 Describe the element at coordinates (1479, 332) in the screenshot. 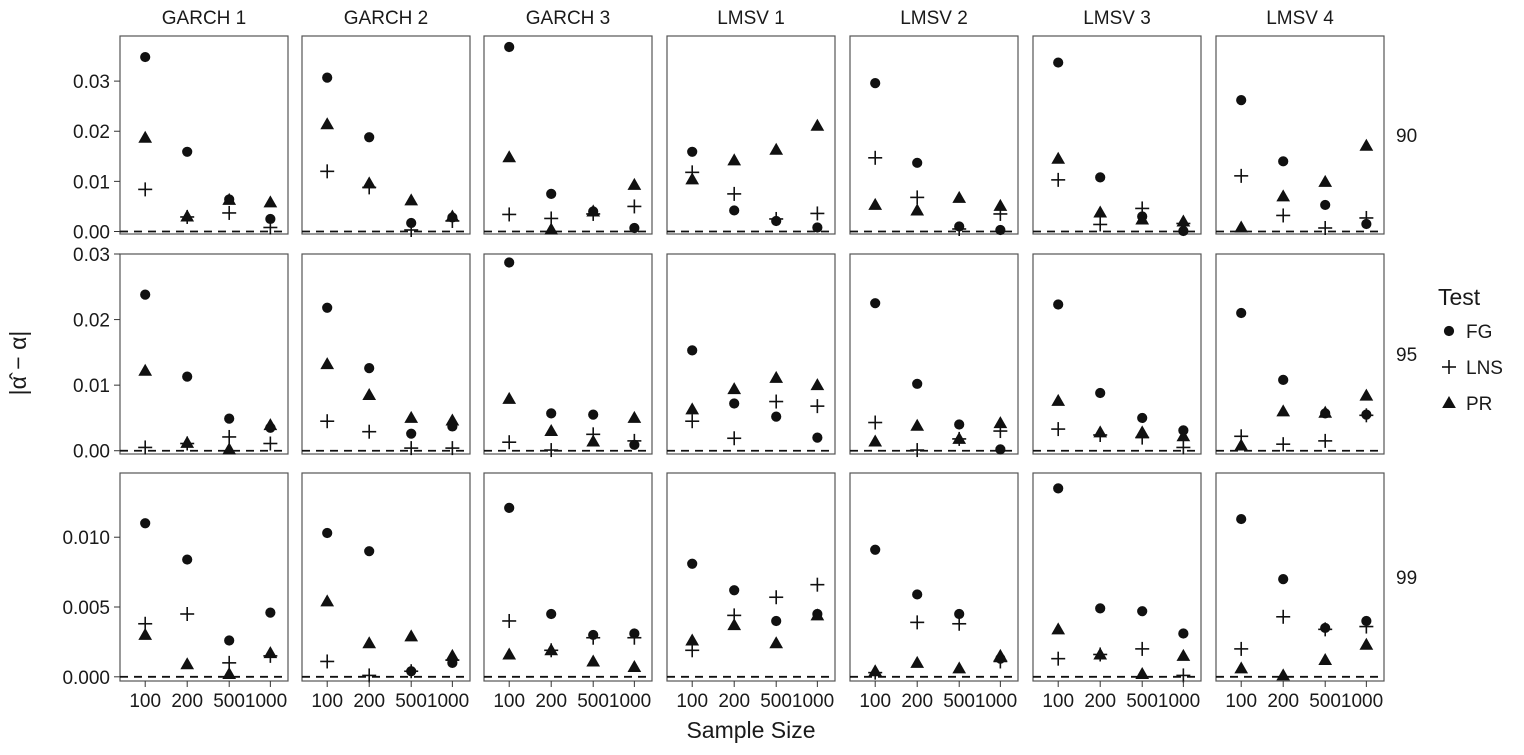

I see `legend-label-fg: FG` at that location.